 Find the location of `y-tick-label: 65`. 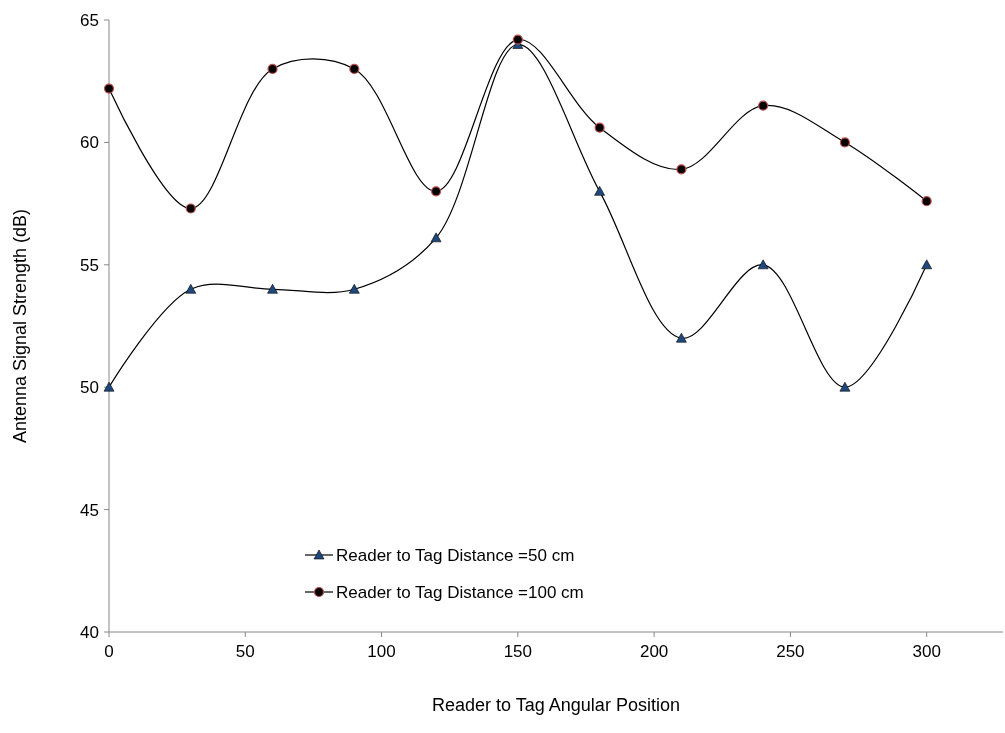

y-tick-label: 65 is located at coordinates (89, 20).